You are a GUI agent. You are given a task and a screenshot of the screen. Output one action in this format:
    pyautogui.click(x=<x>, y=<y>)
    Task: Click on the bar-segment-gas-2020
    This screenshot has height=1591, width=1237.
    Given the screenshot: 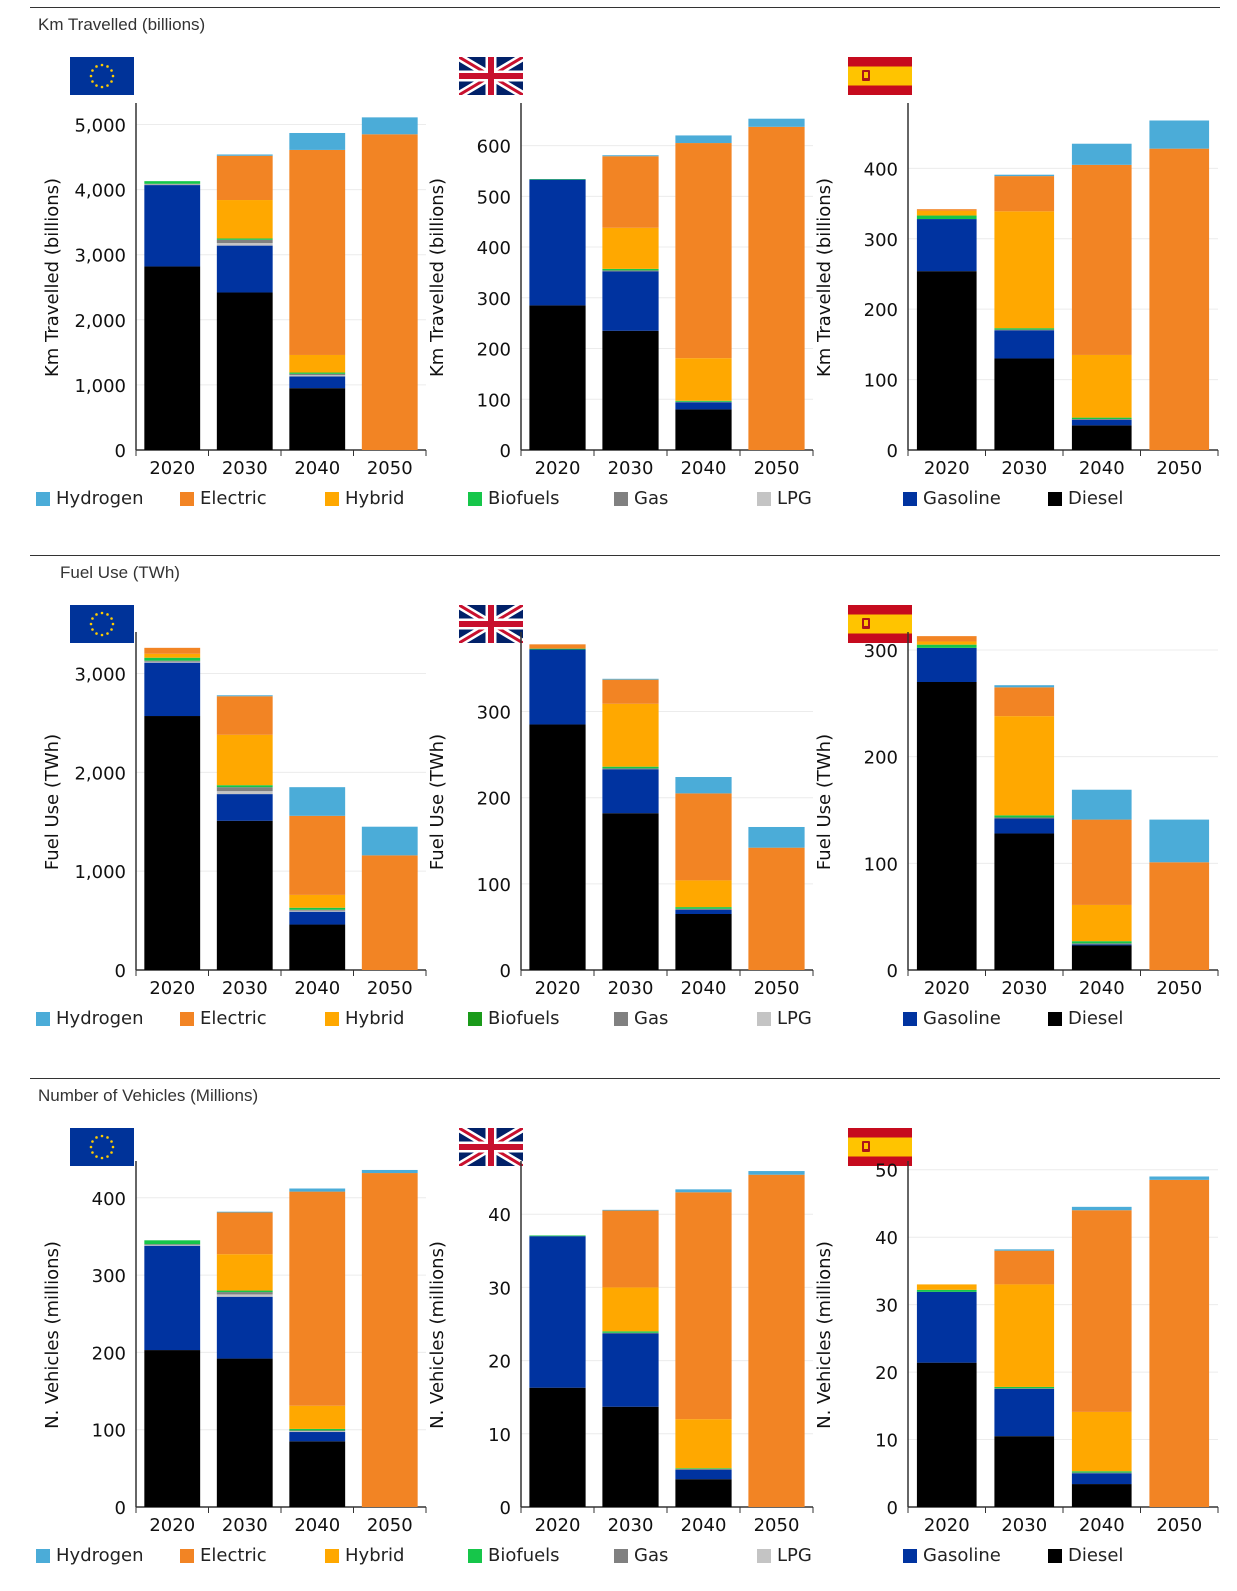 What is the action you would take?
    pyautogui.click(x=172, y=661)
    